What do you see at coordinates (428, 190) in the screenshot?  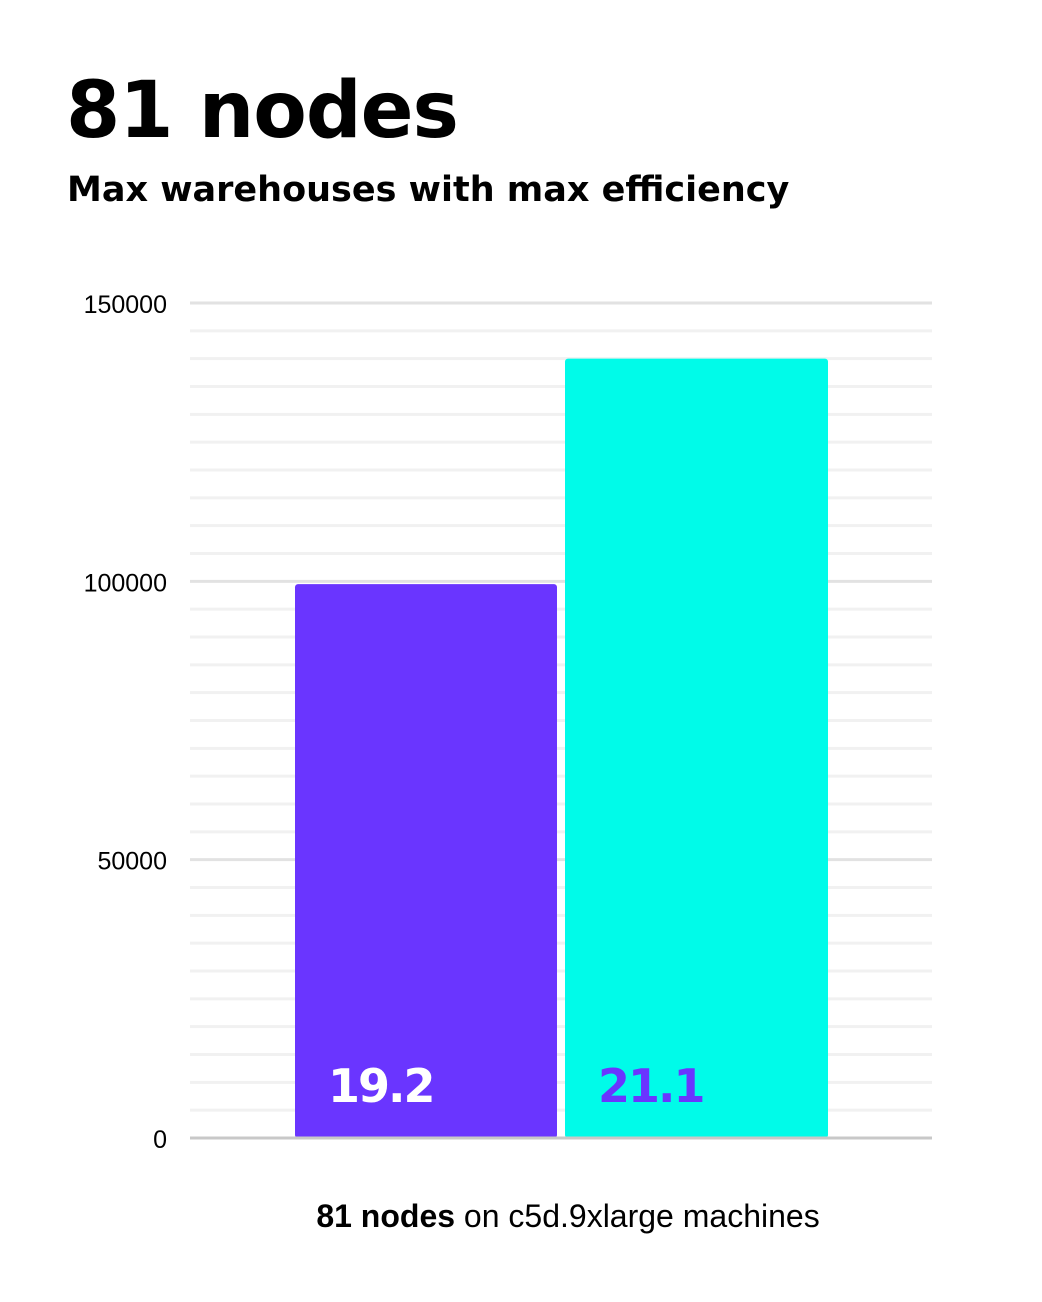 I see `chart-subtitle: Max warehouses with max efficiency` at bounding box center [428, 190].